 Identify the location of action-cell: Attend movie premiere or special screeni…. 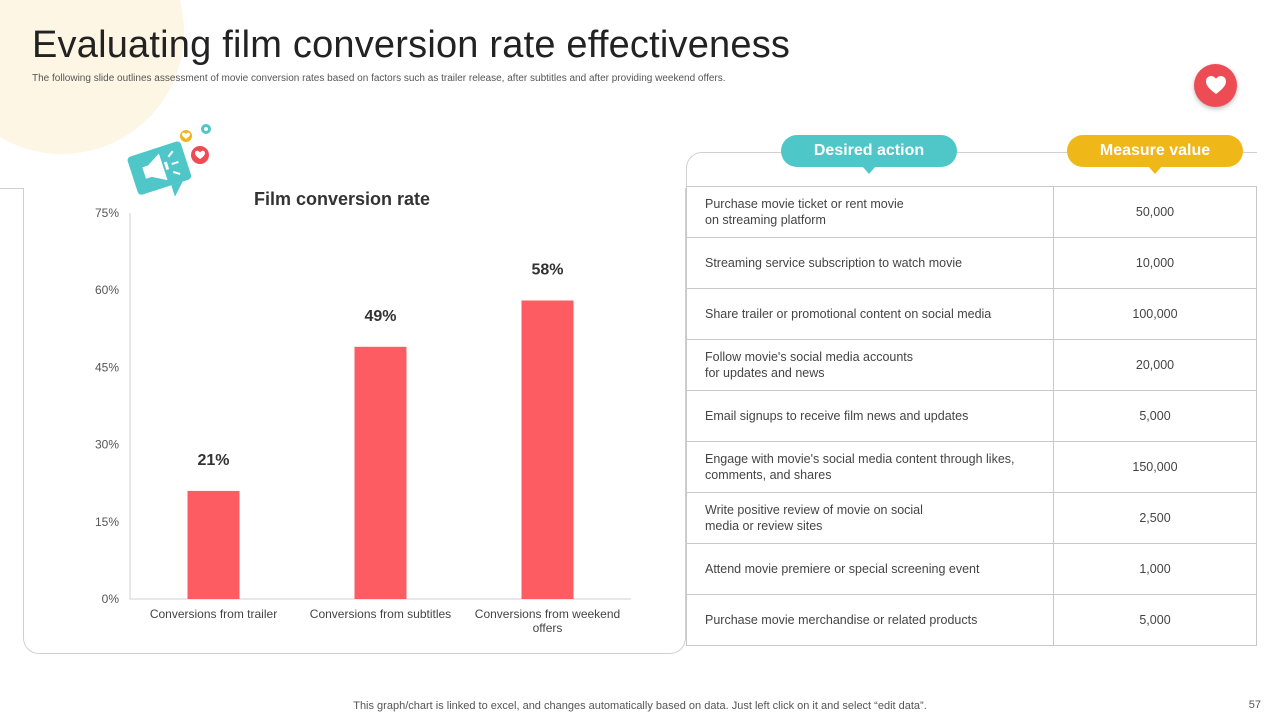
(870, 569).